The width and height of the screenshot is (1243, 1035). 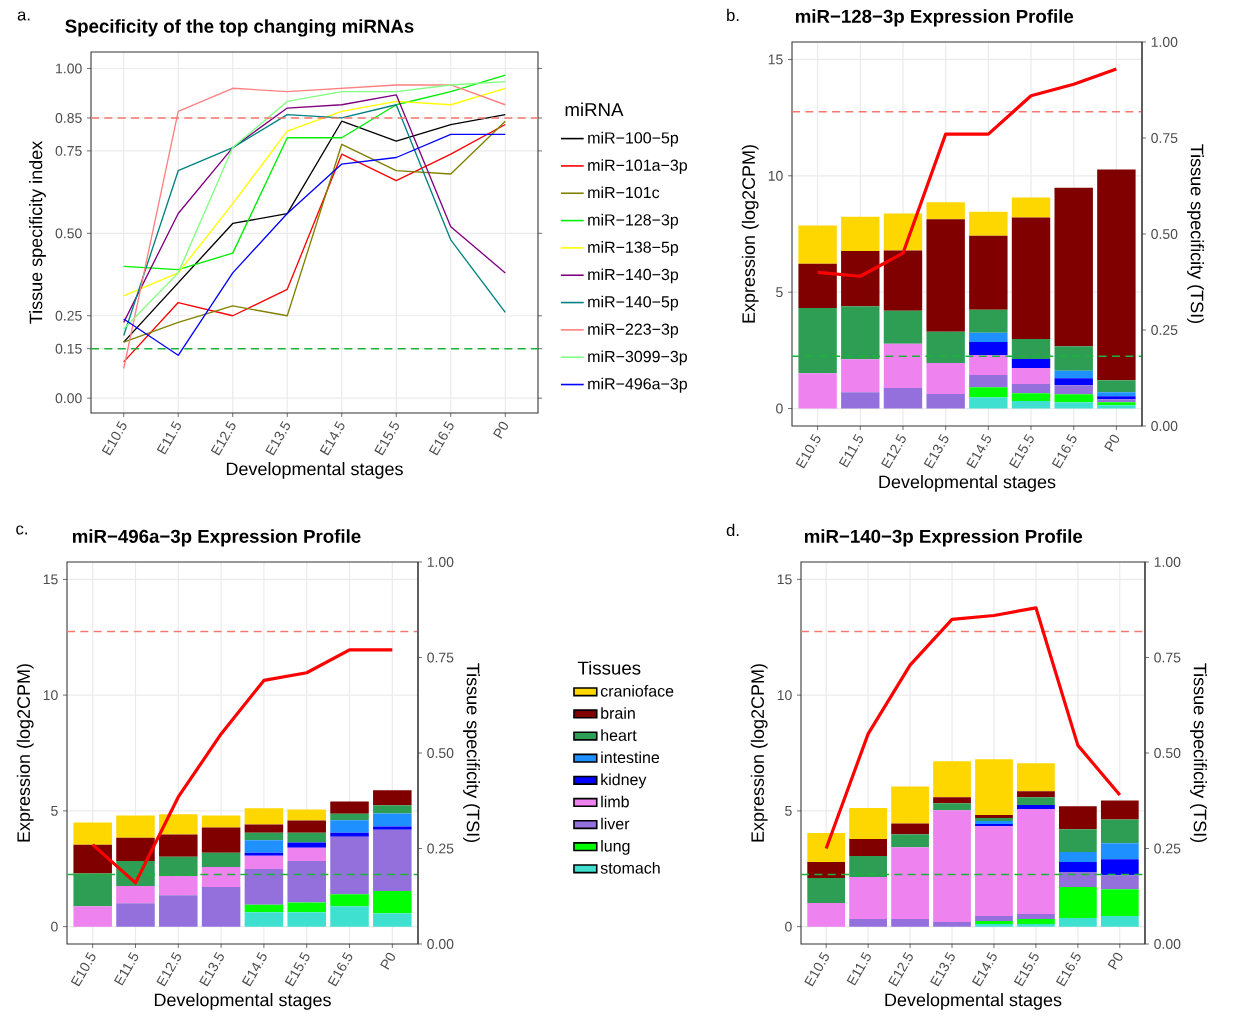 What do you see at coordinates (633, 303) in the screenshot?
I see `legend-label: miR−140−5p` at bounding box center [633, 303].